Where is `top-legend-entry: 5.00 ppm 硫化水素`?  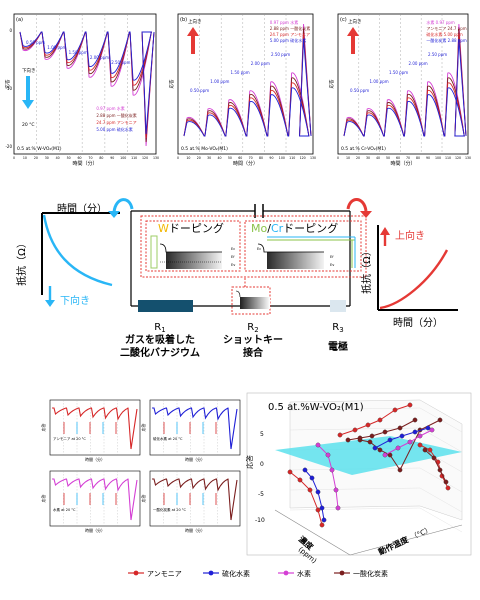
top-legend-entry: 5.00 ppm 硫化水素 is located at coordinates (114, 129).